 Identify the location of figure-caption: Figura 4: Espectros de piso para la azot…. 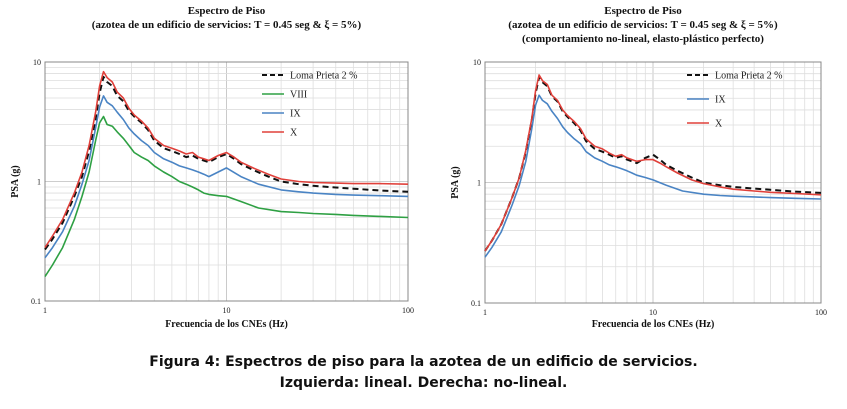
(423, 373).